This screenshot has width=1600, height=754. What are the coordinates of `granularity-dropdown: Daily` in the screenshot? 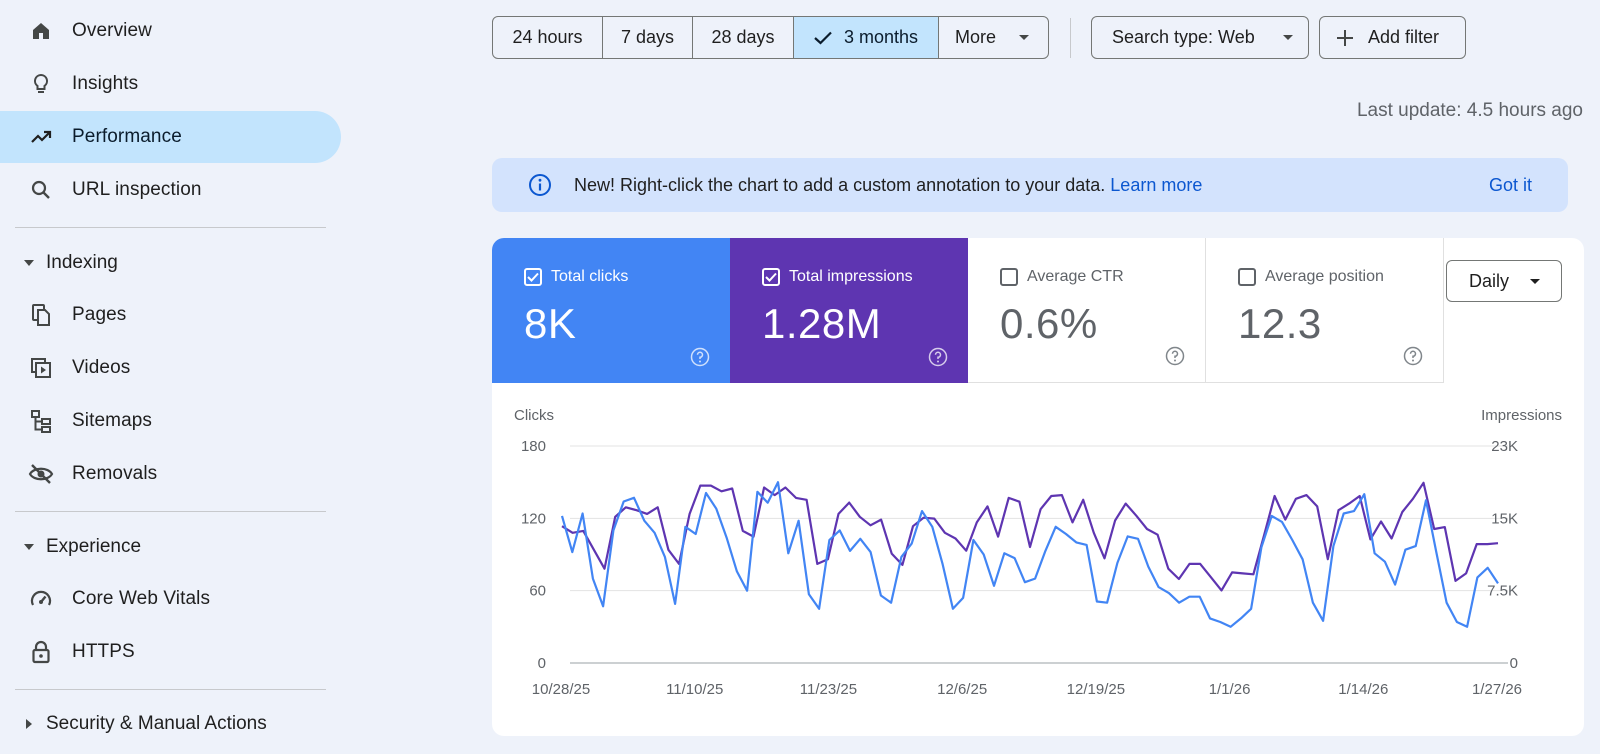 It's located at (1504, 281).